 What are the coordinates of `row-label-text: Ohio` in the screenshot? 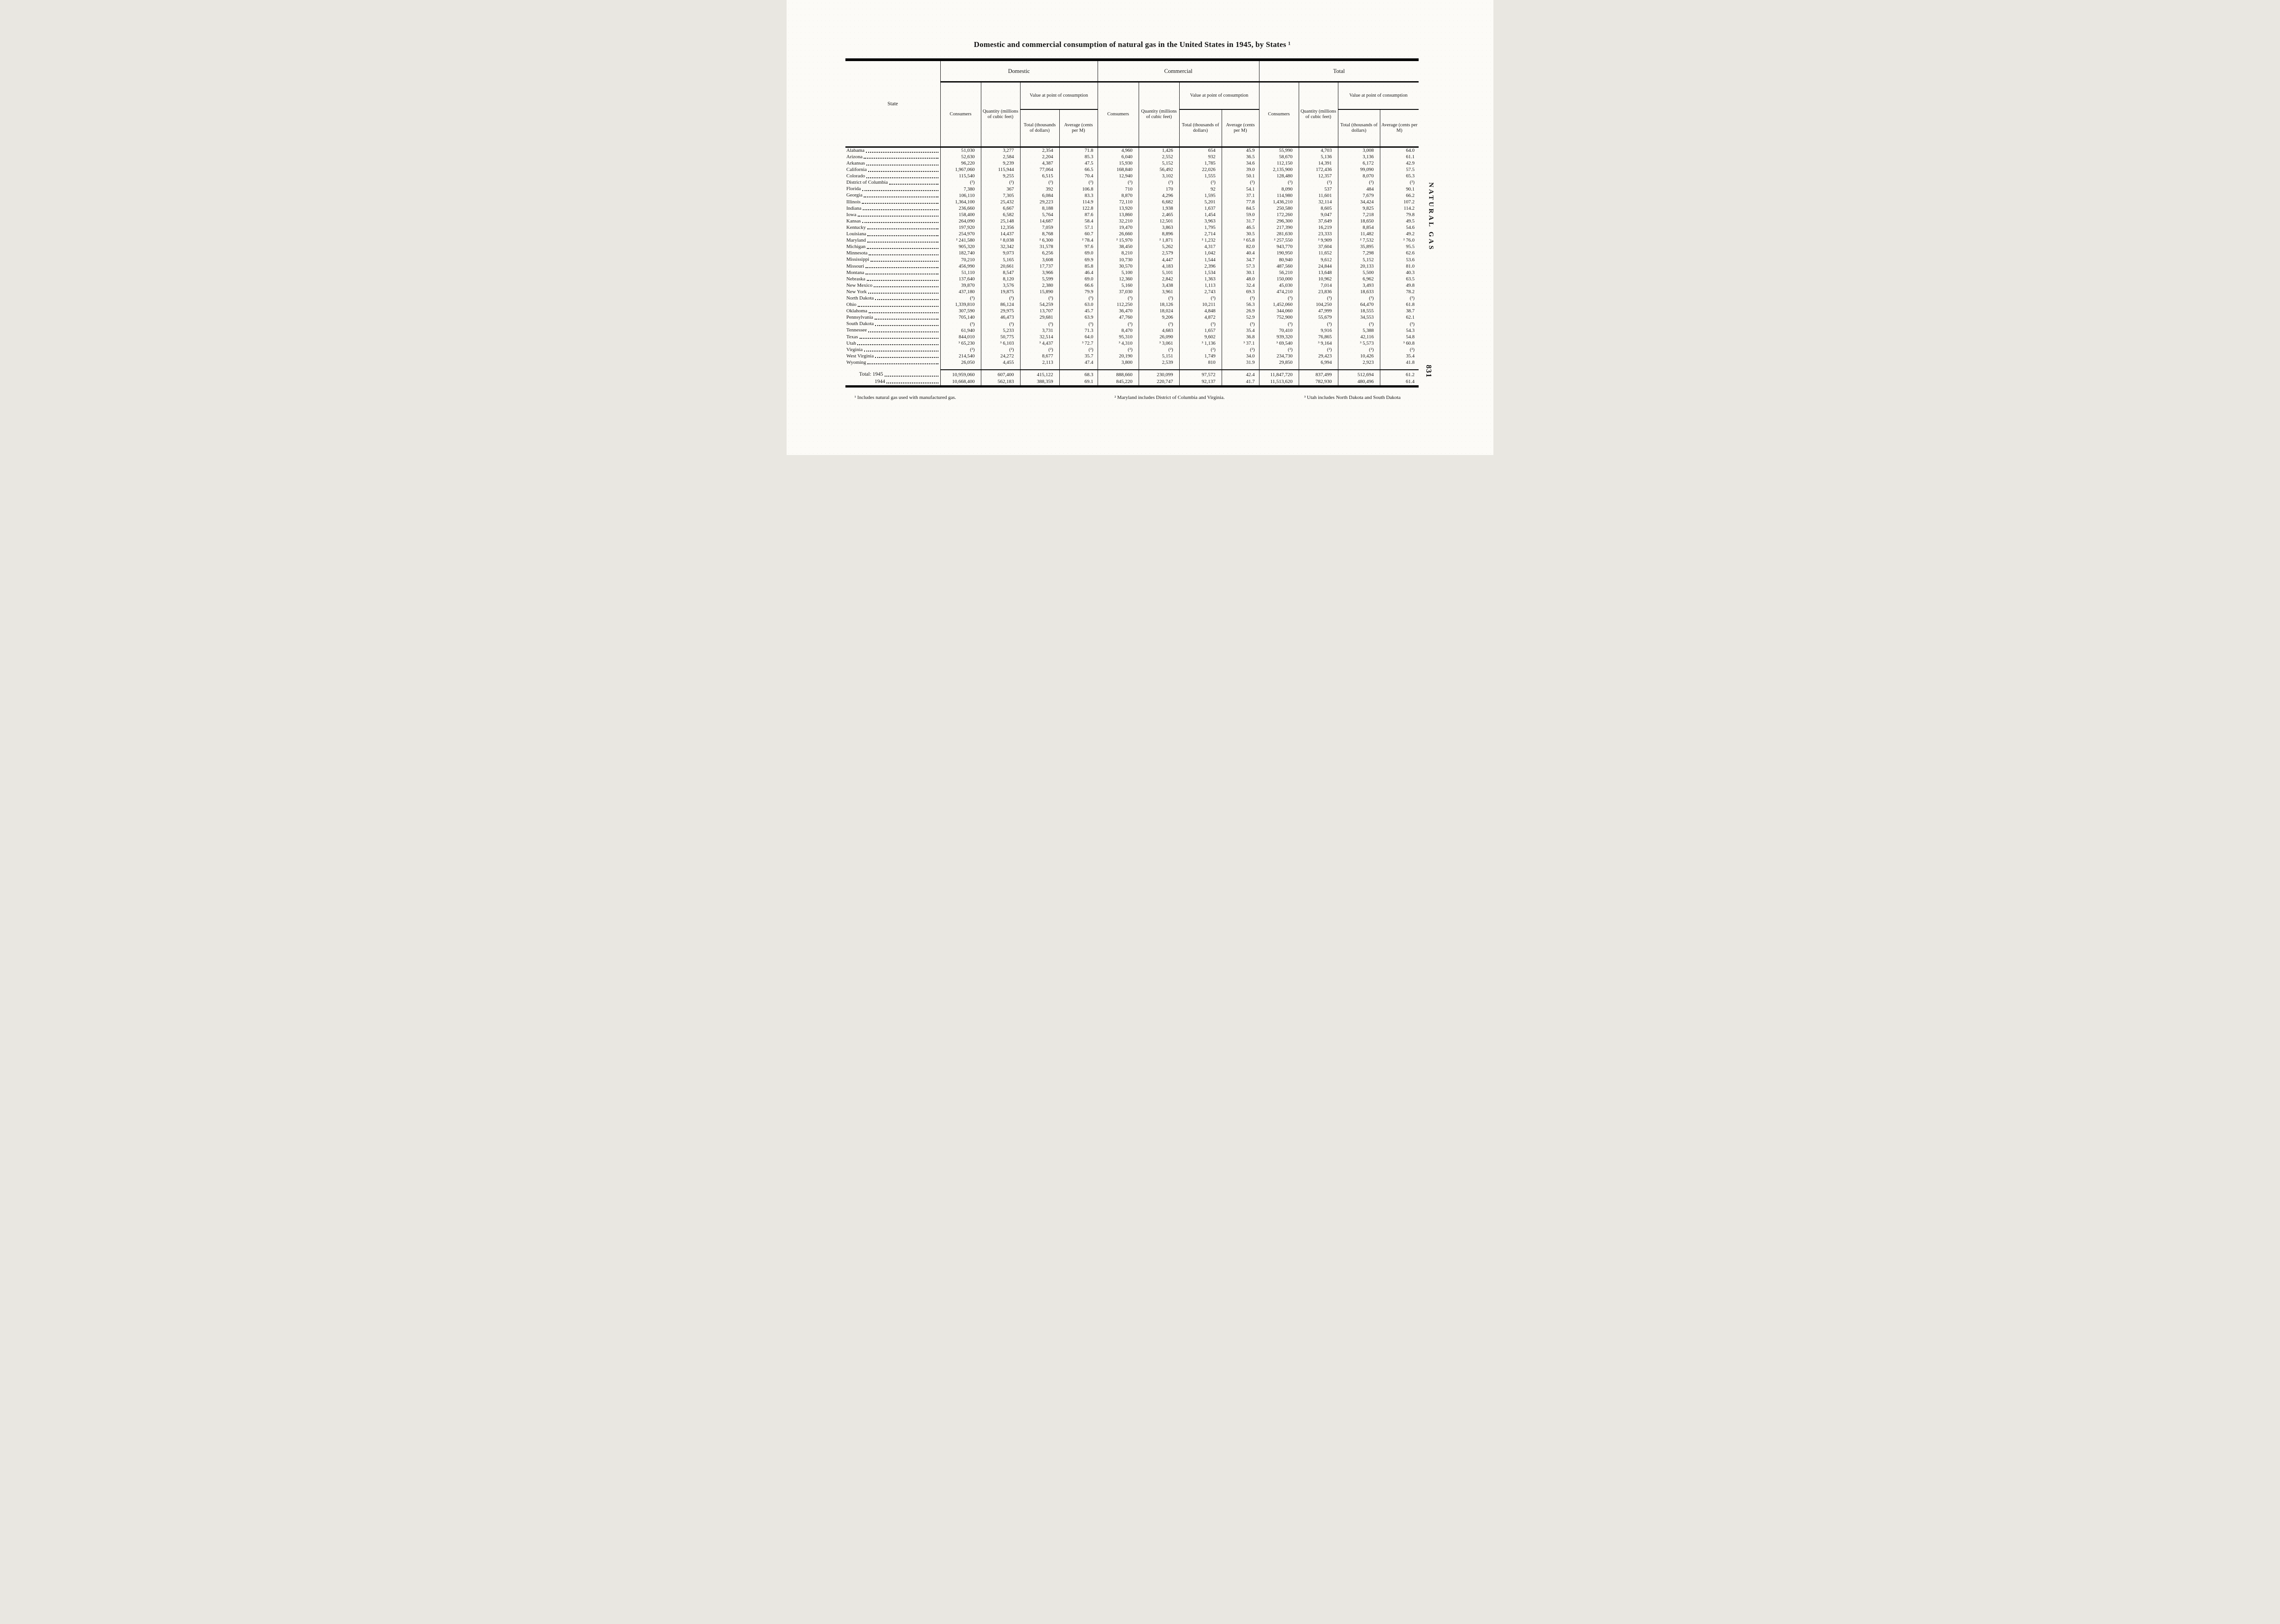 It's located at (851, 305).